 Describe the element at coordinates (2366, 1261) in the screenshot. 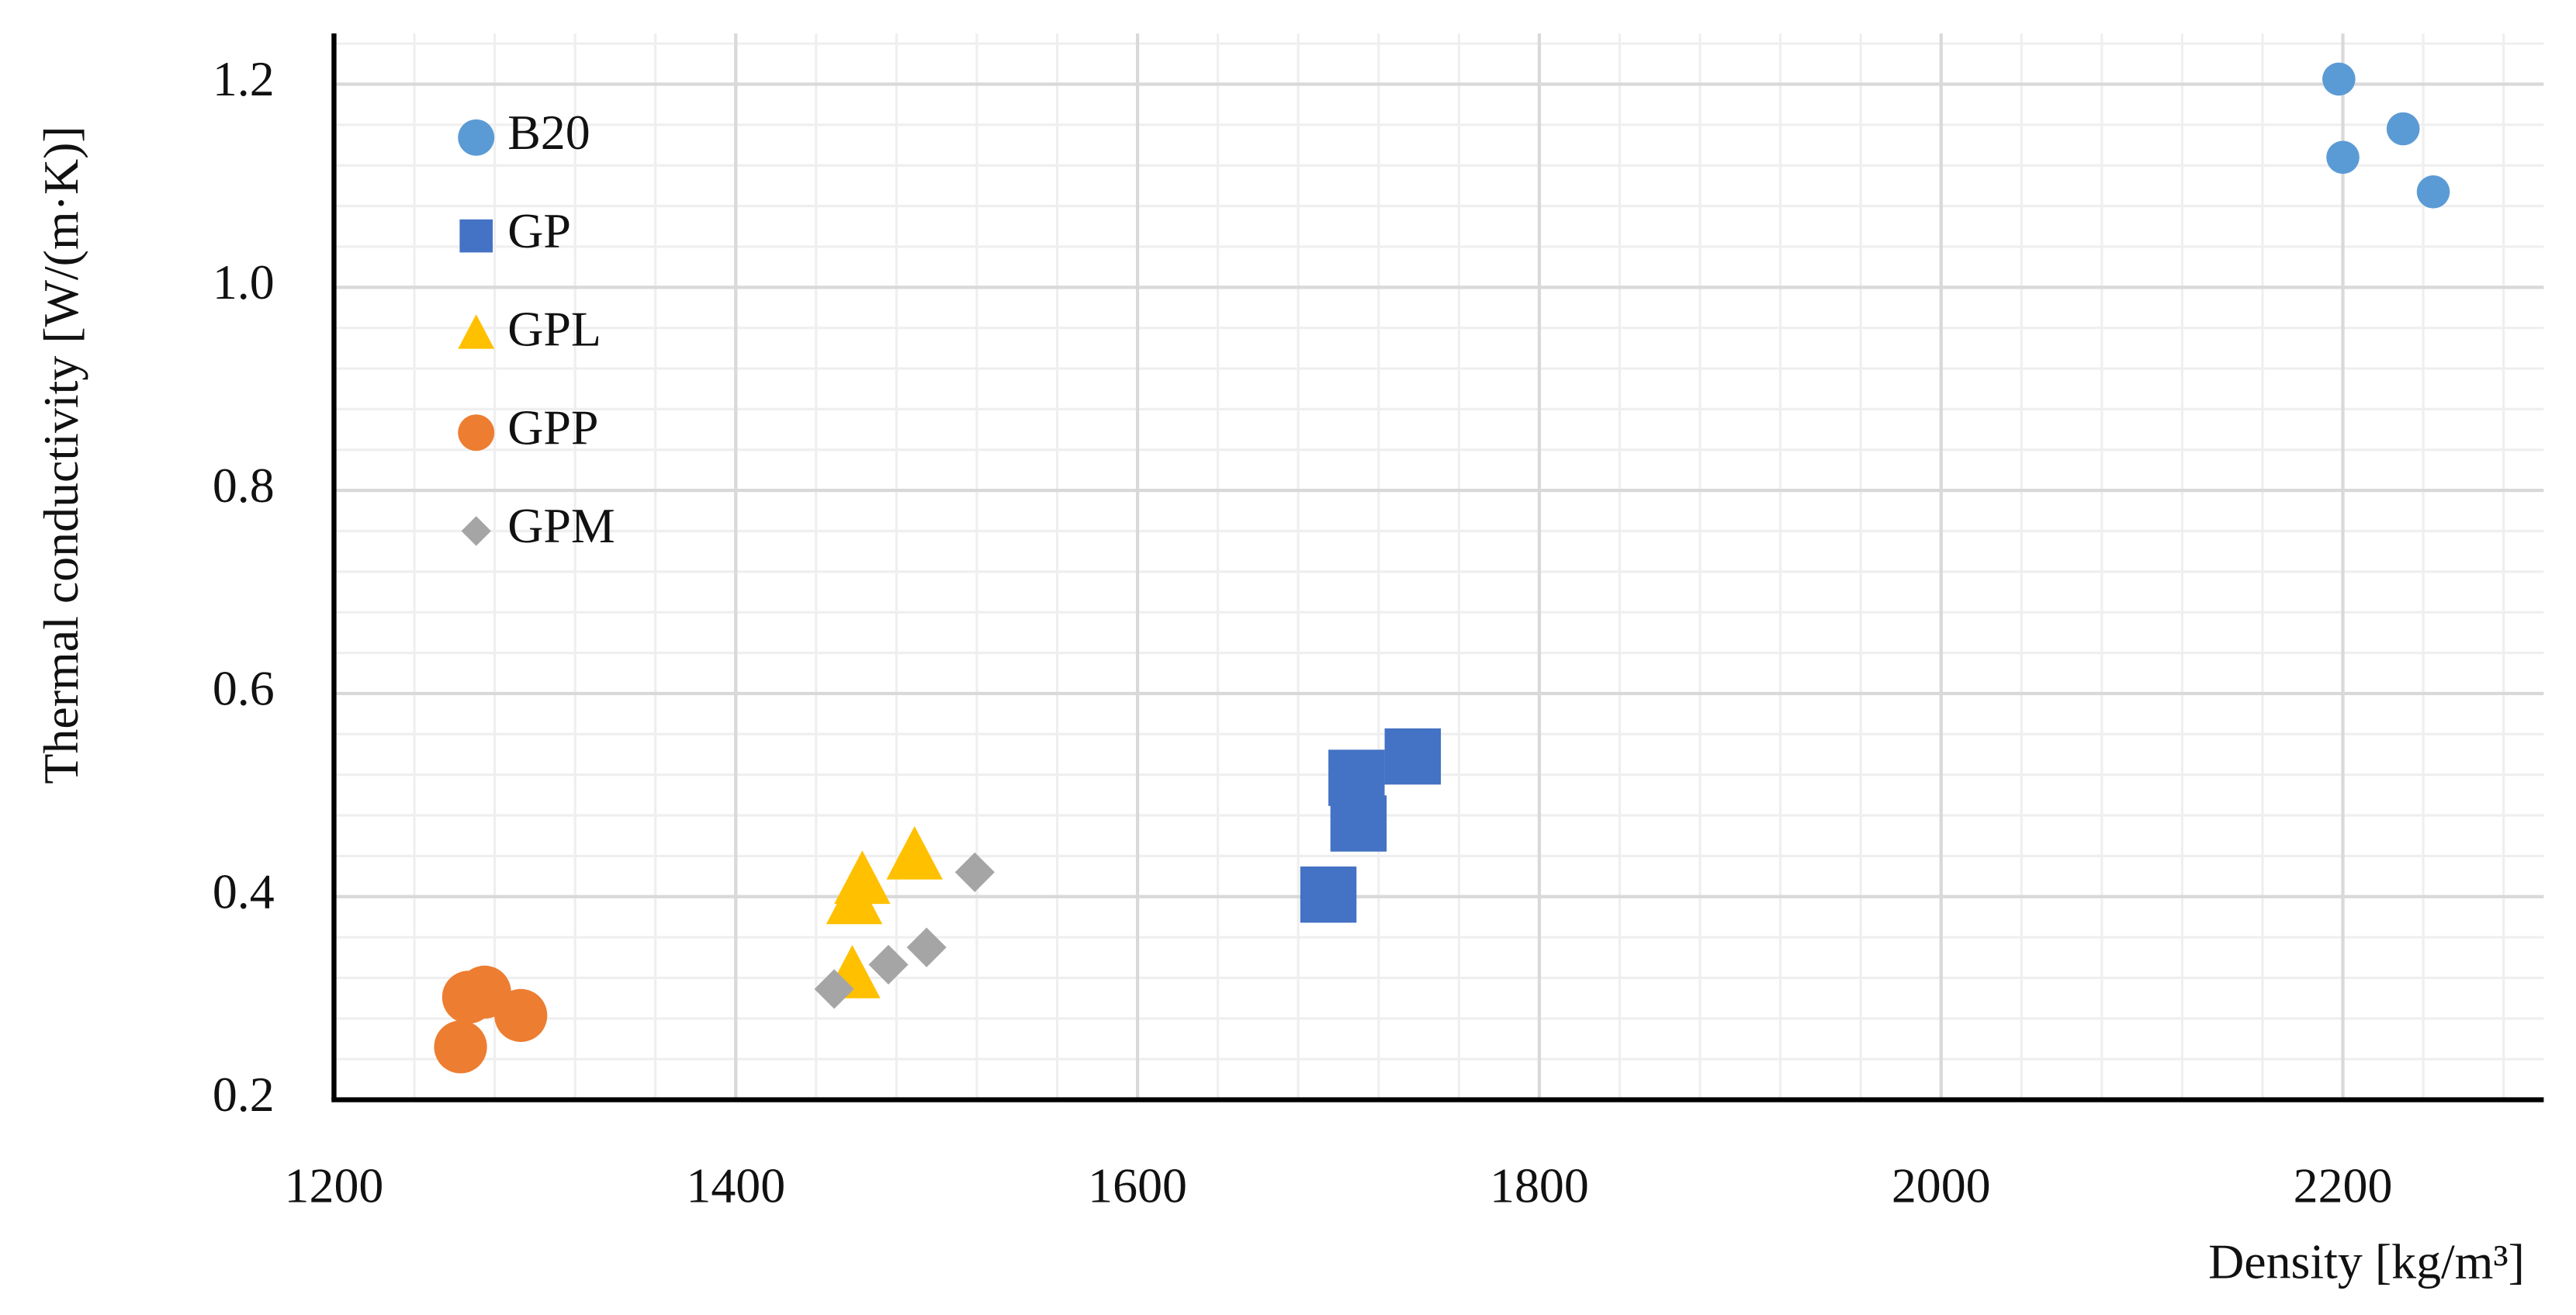

I see `x-axis-label: Density [kg/m³]` at that location.